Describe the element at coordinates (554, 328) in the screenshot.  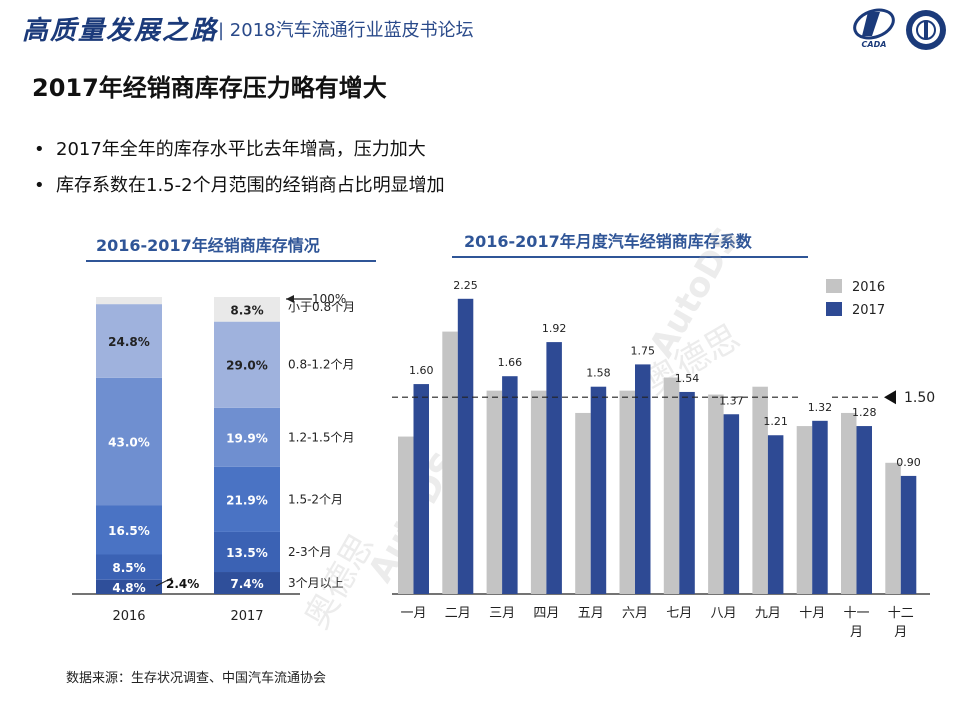
I see `bar-value-label: 1.92` at that location.